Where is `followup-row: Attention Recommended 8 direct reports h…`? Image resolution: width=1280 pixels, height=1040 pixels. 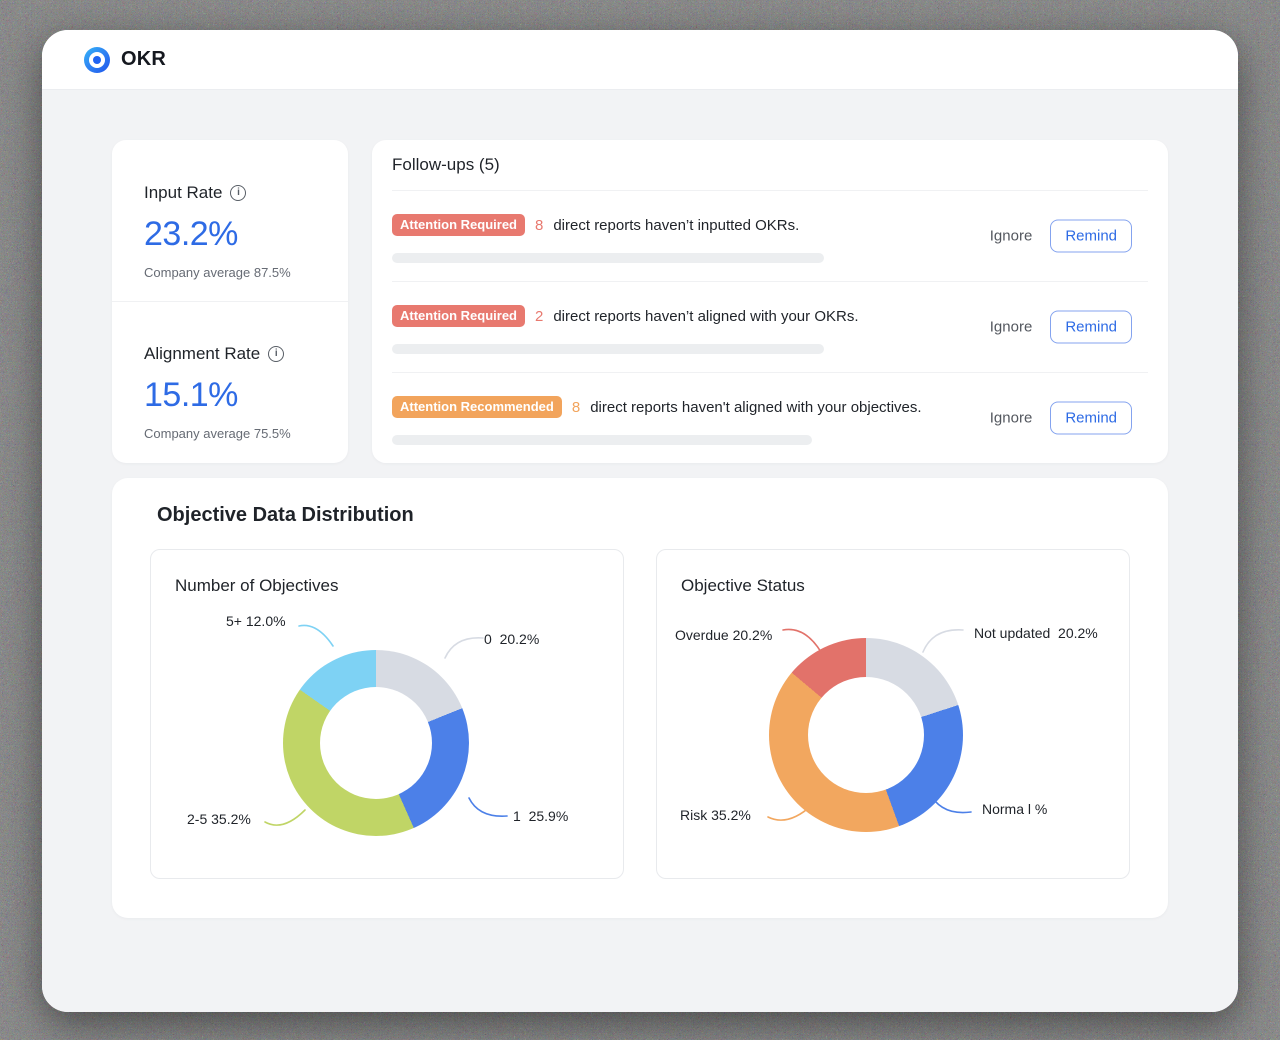
followup-row: Attention Recommended 8 direct reports h… is located at coordinates (770, 417).